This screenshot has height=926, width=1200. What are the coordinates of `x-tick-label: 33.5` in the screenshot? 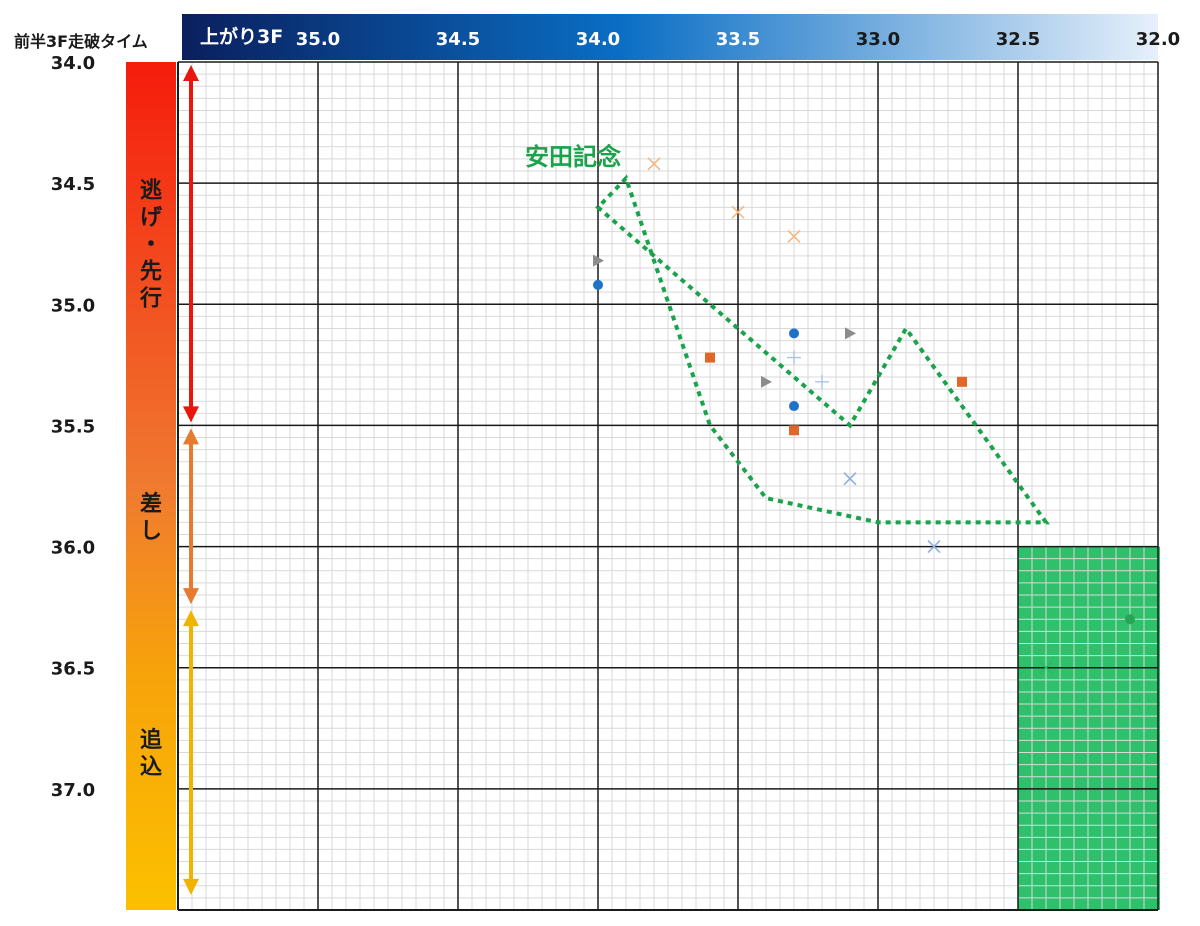 It's located at (738, 39).